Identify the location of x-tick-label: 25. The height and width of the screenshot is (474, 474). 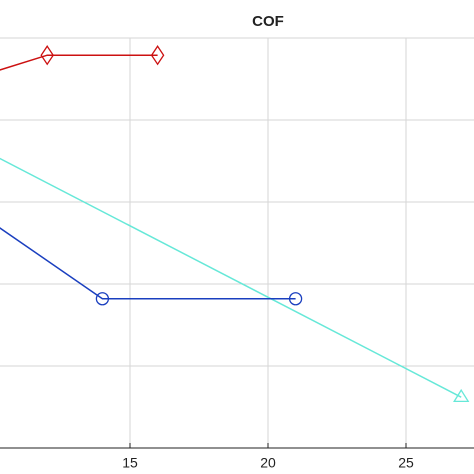
(406, 463).